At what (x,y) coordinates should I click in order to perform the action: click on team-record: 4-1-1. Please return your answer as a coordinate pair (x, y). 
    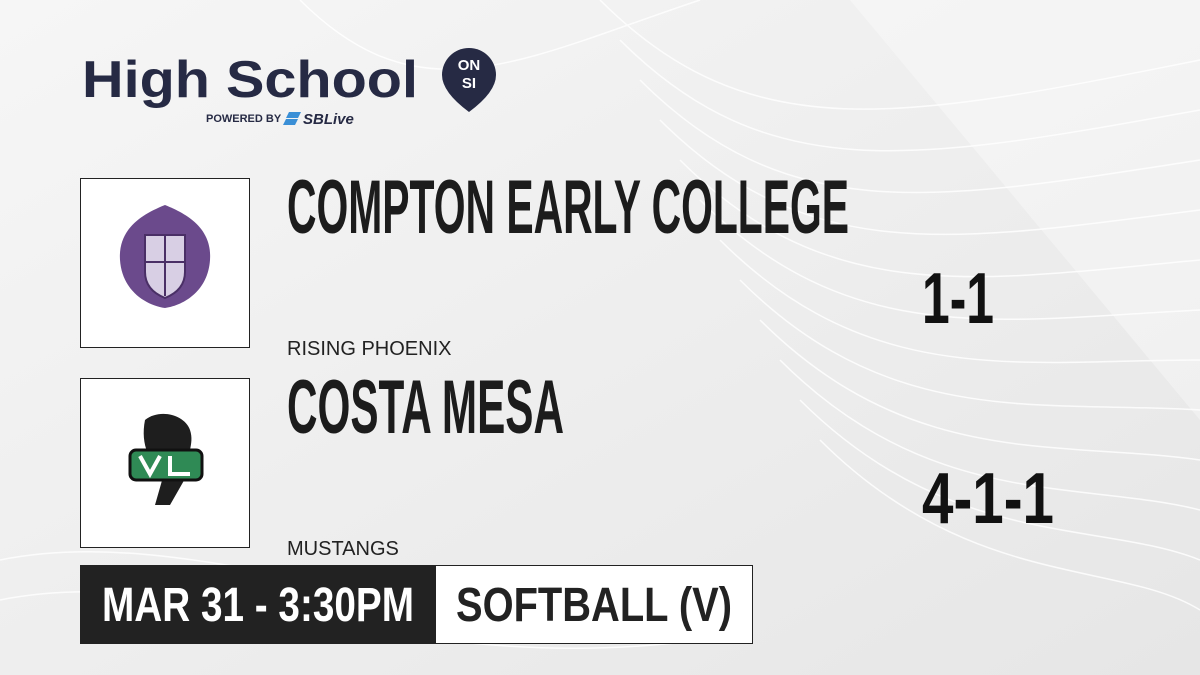
    Looking at the image, I should click on (988, 499).